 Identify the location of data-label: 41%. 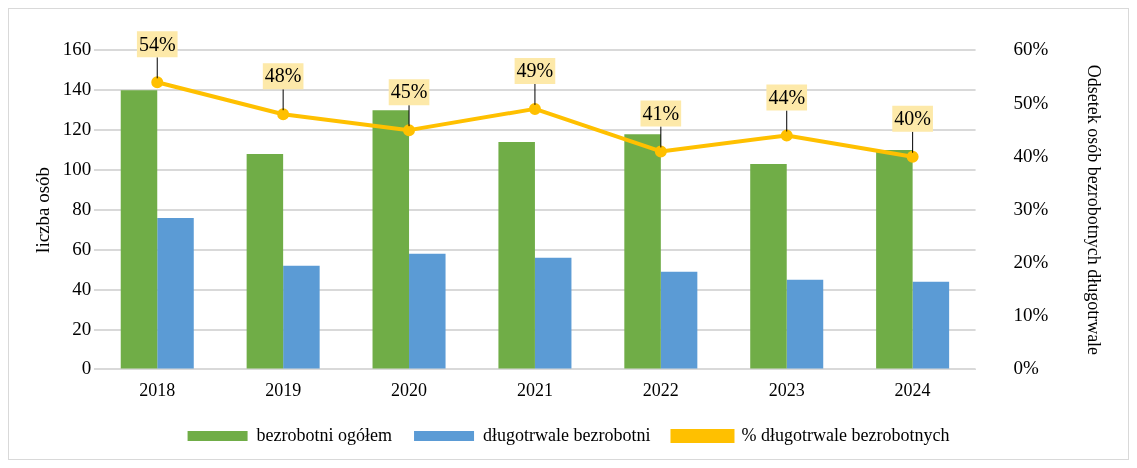
(661, 112).